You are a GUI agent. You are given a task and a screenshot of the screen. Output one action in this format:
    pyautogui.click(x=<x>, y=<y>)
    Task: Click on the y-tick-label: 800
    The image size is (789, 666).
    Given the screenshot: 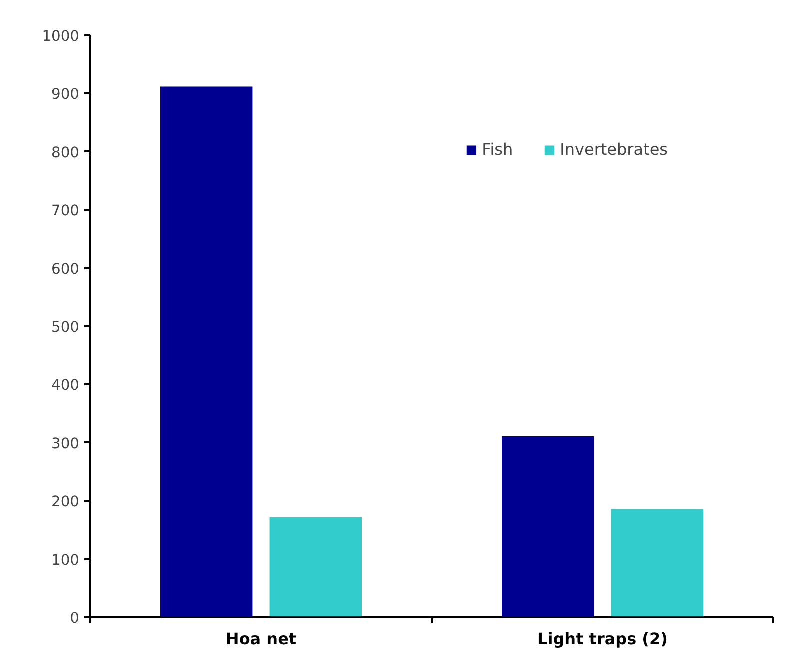 What is the action you would take?
    pyautogui.click(x=66, y=153)
    